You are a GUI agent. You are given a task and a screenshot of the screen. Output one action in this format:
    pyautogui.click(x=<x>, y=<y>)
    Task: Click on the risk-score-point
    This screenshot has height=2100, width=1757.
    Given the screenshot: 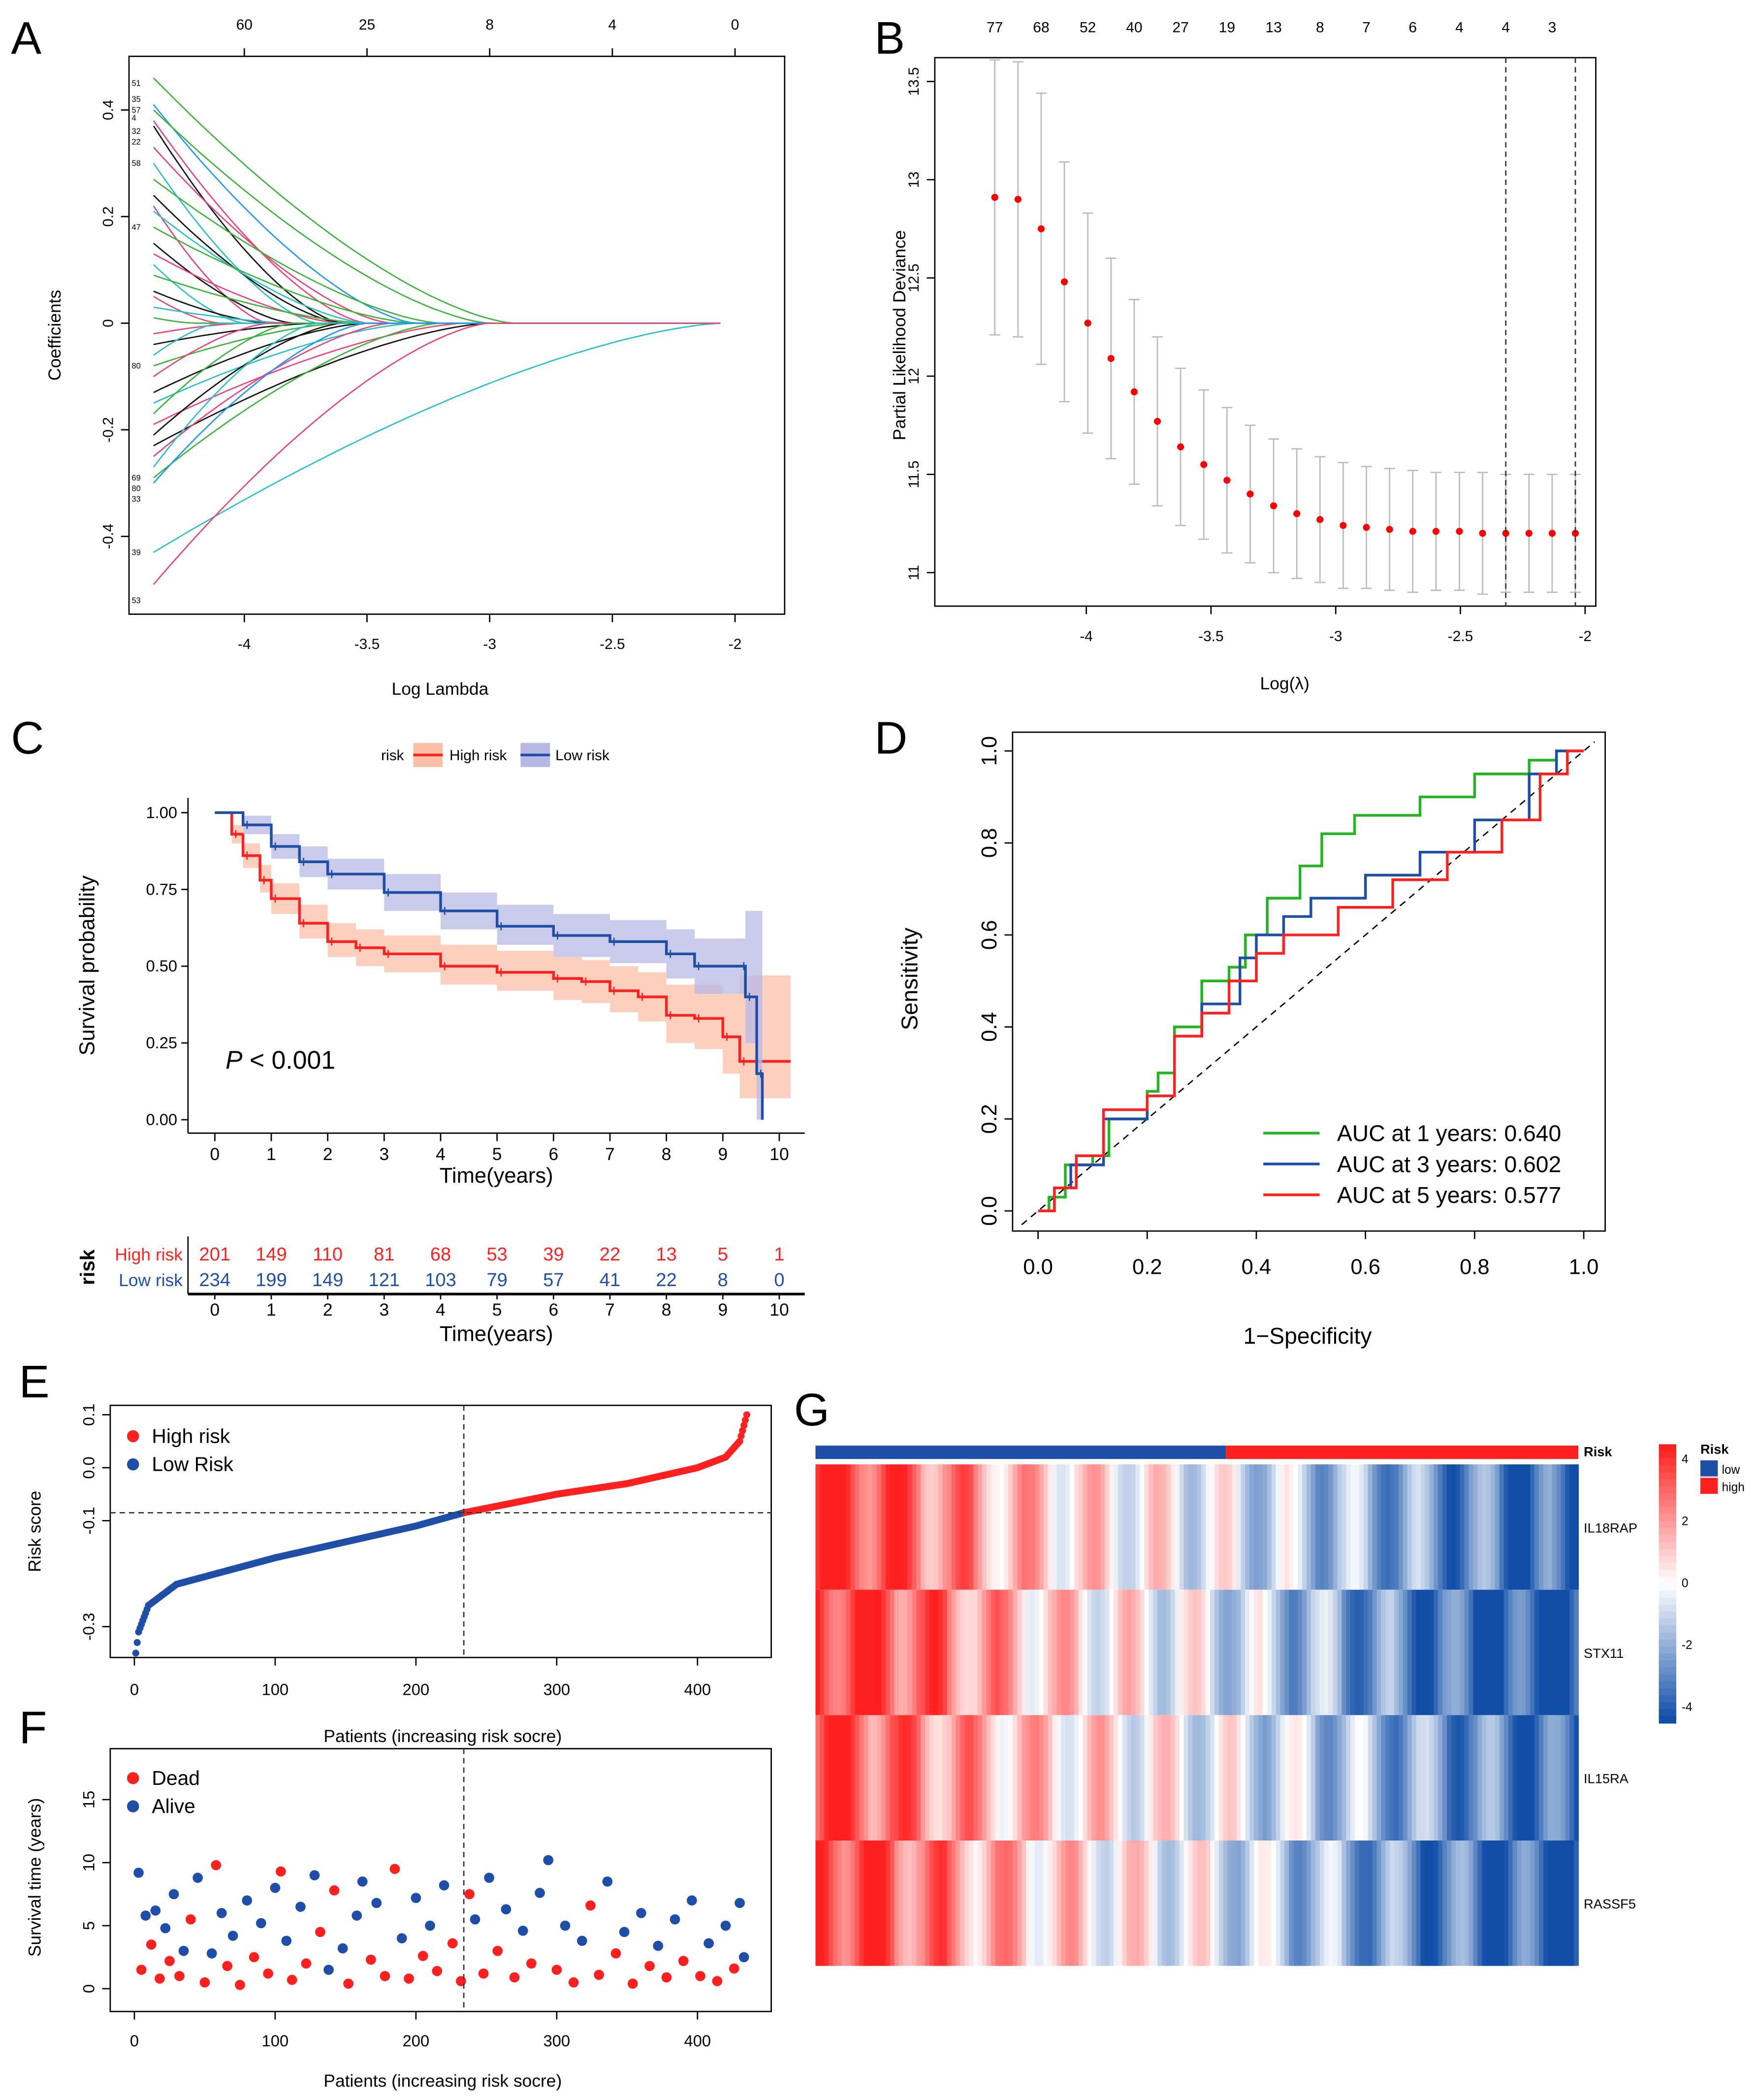 What is the action you would take?
    pyautogui.click(x=746, y=1415)
    